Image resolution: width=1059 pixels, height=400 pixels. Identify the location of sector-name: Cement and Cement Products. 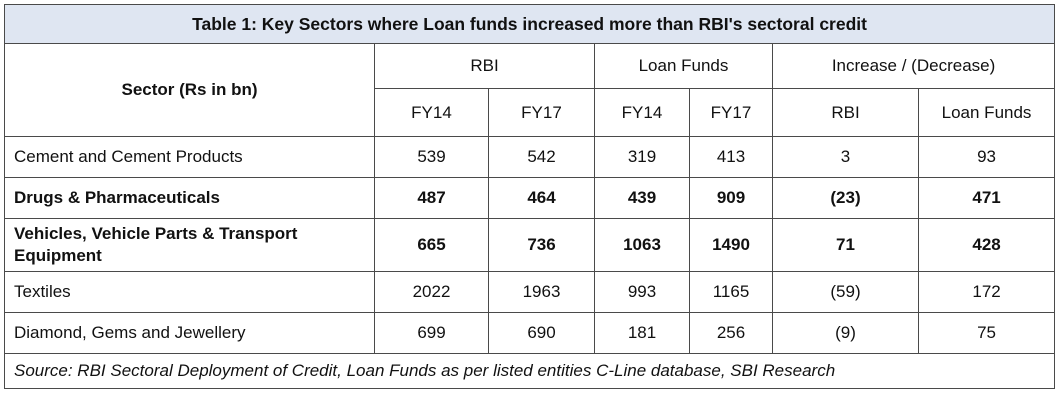
(189, 157).